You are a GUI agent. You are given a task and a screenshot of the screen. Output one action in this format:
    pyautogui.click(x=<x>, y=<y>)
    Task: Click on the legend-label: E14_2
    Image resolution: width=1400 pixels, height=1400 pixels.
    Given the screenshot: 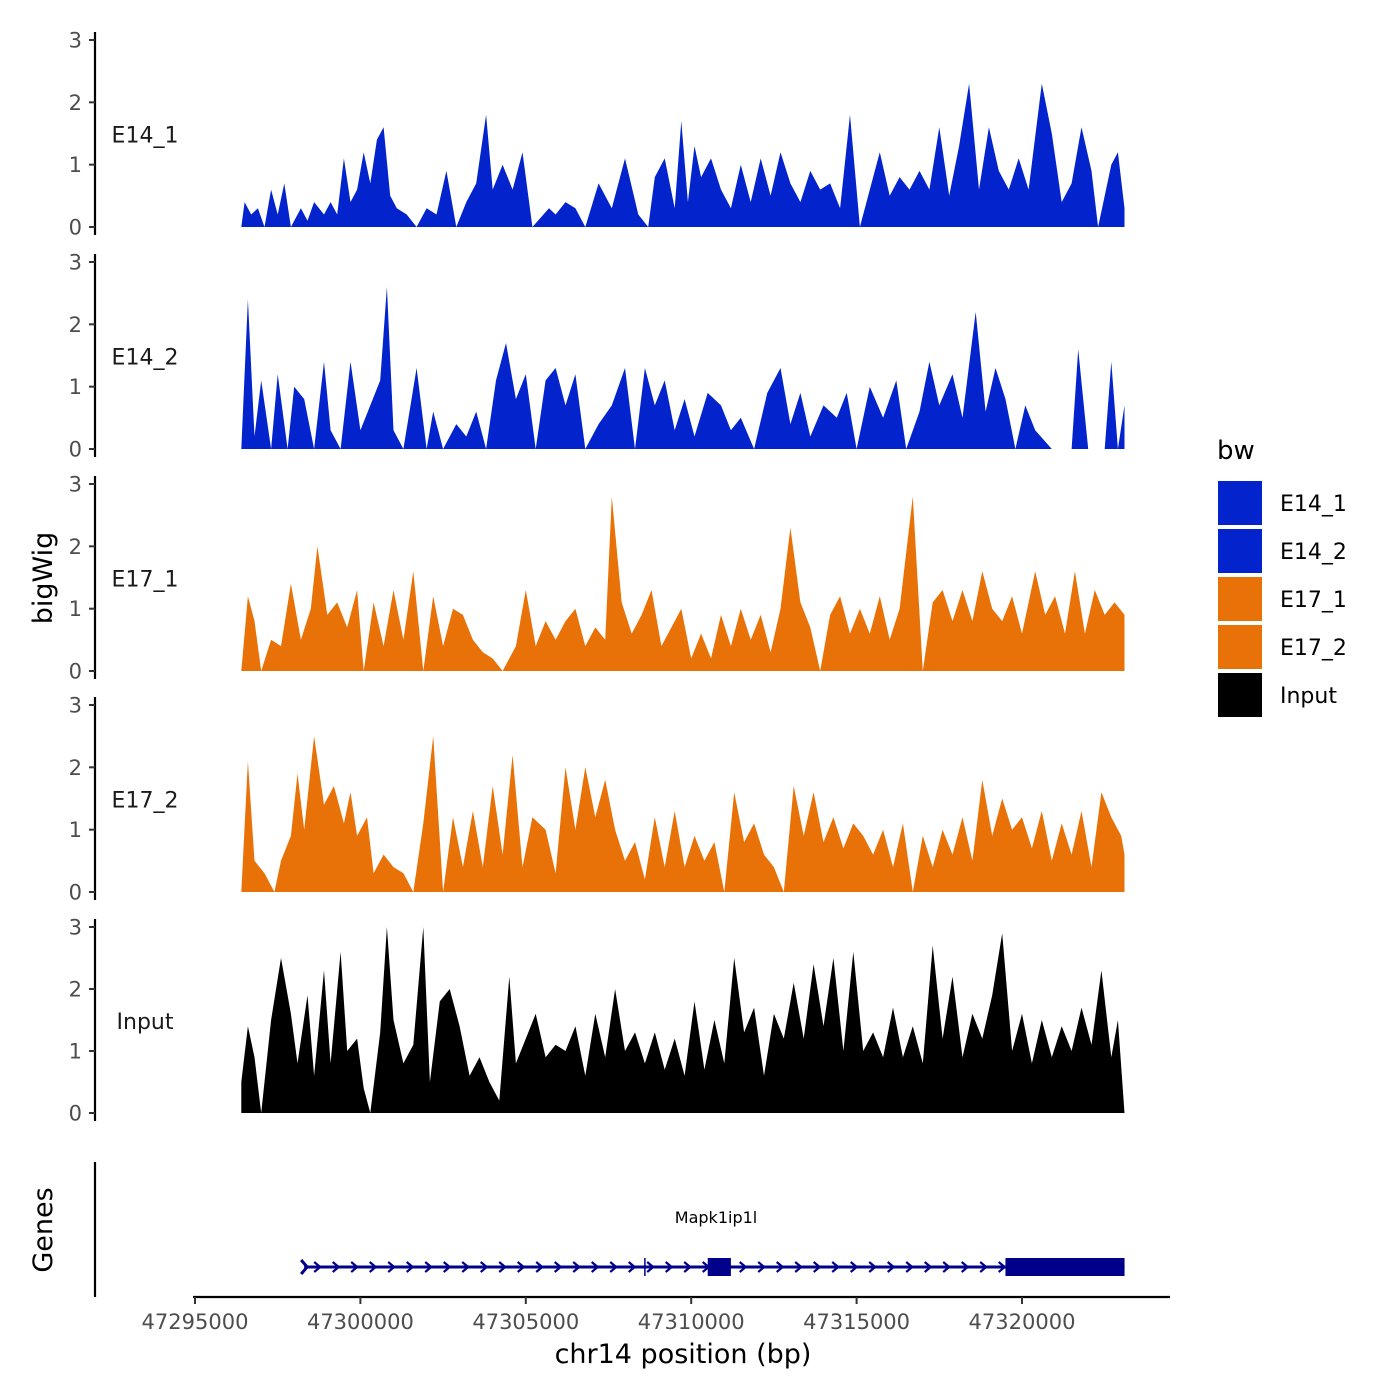 What is the action you would take?
    pyautogui.click(x=1313, y=552)
    